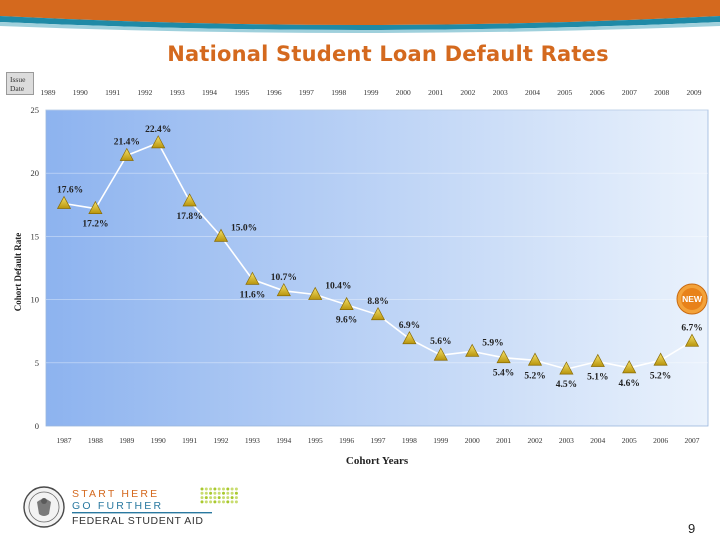 This screenshot has height=540, width=720. What do you see at coordinates (435, 92) in the screenshot?
I see `issue-date-tick: 2001` at bounding box center [435, 92].